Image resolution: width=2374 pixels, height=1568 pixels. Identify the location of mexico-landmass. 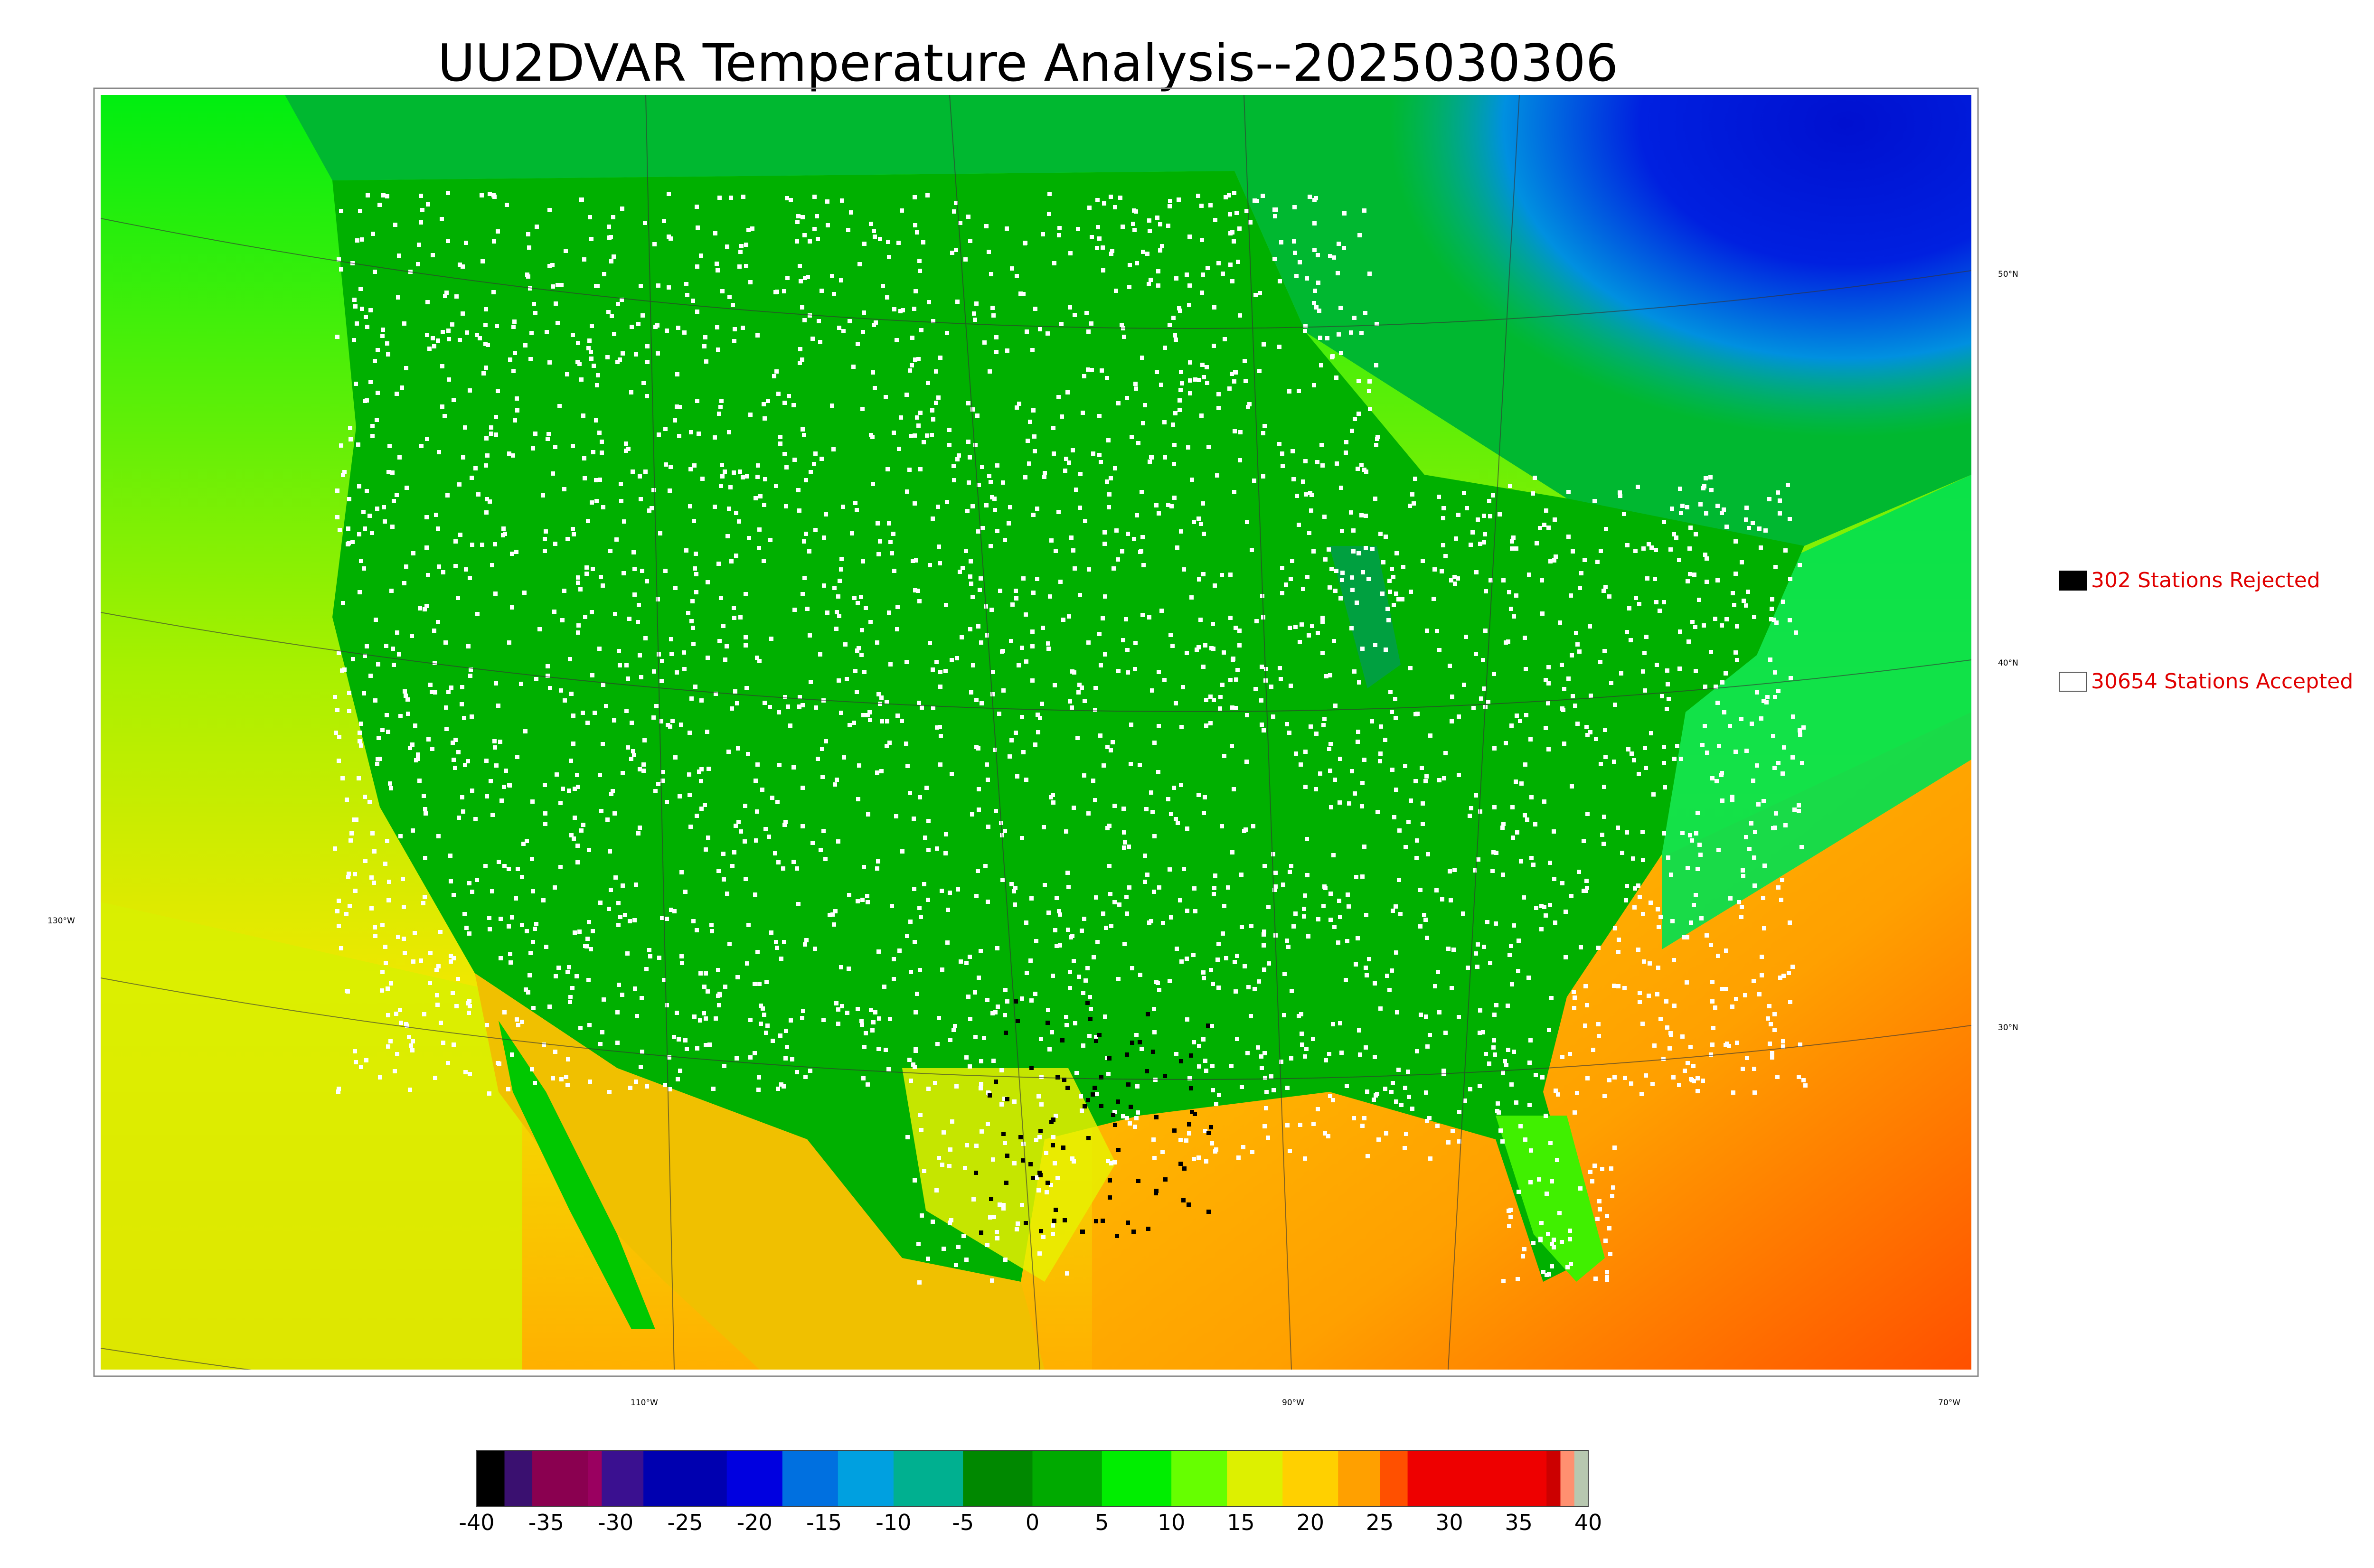
(760, 1171).